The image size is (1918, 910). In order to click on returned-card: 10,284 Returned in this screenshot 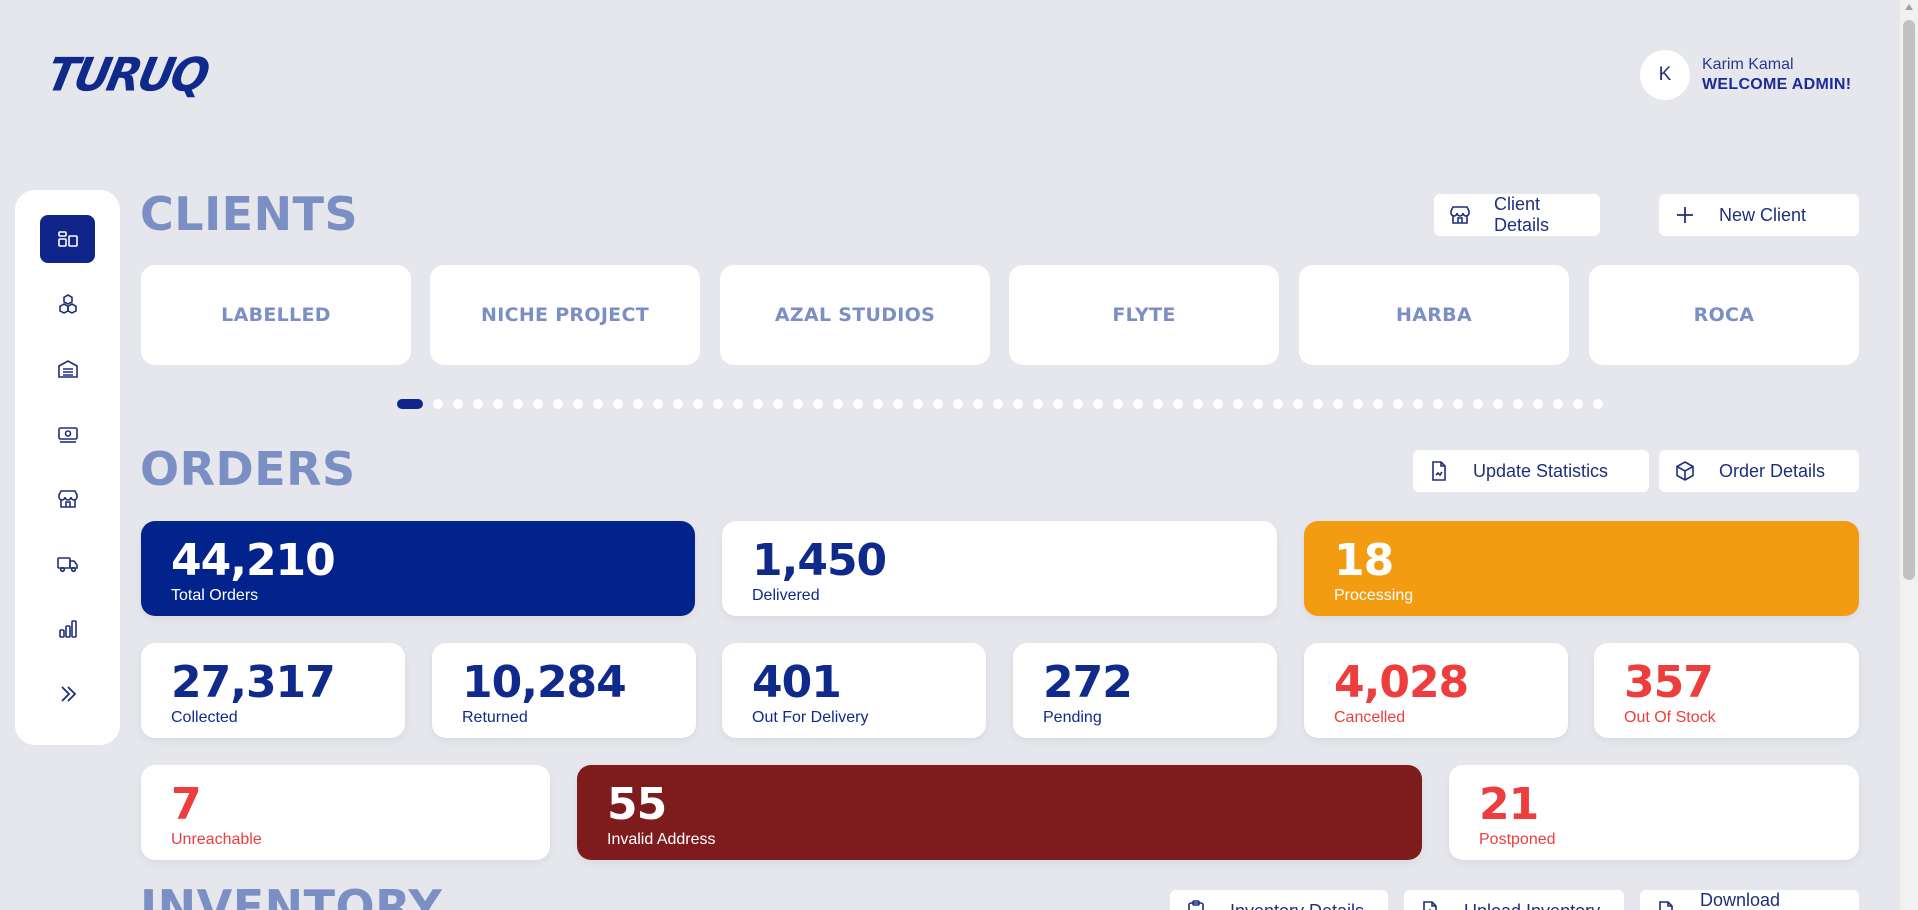, I will do `click(564, 690)`.